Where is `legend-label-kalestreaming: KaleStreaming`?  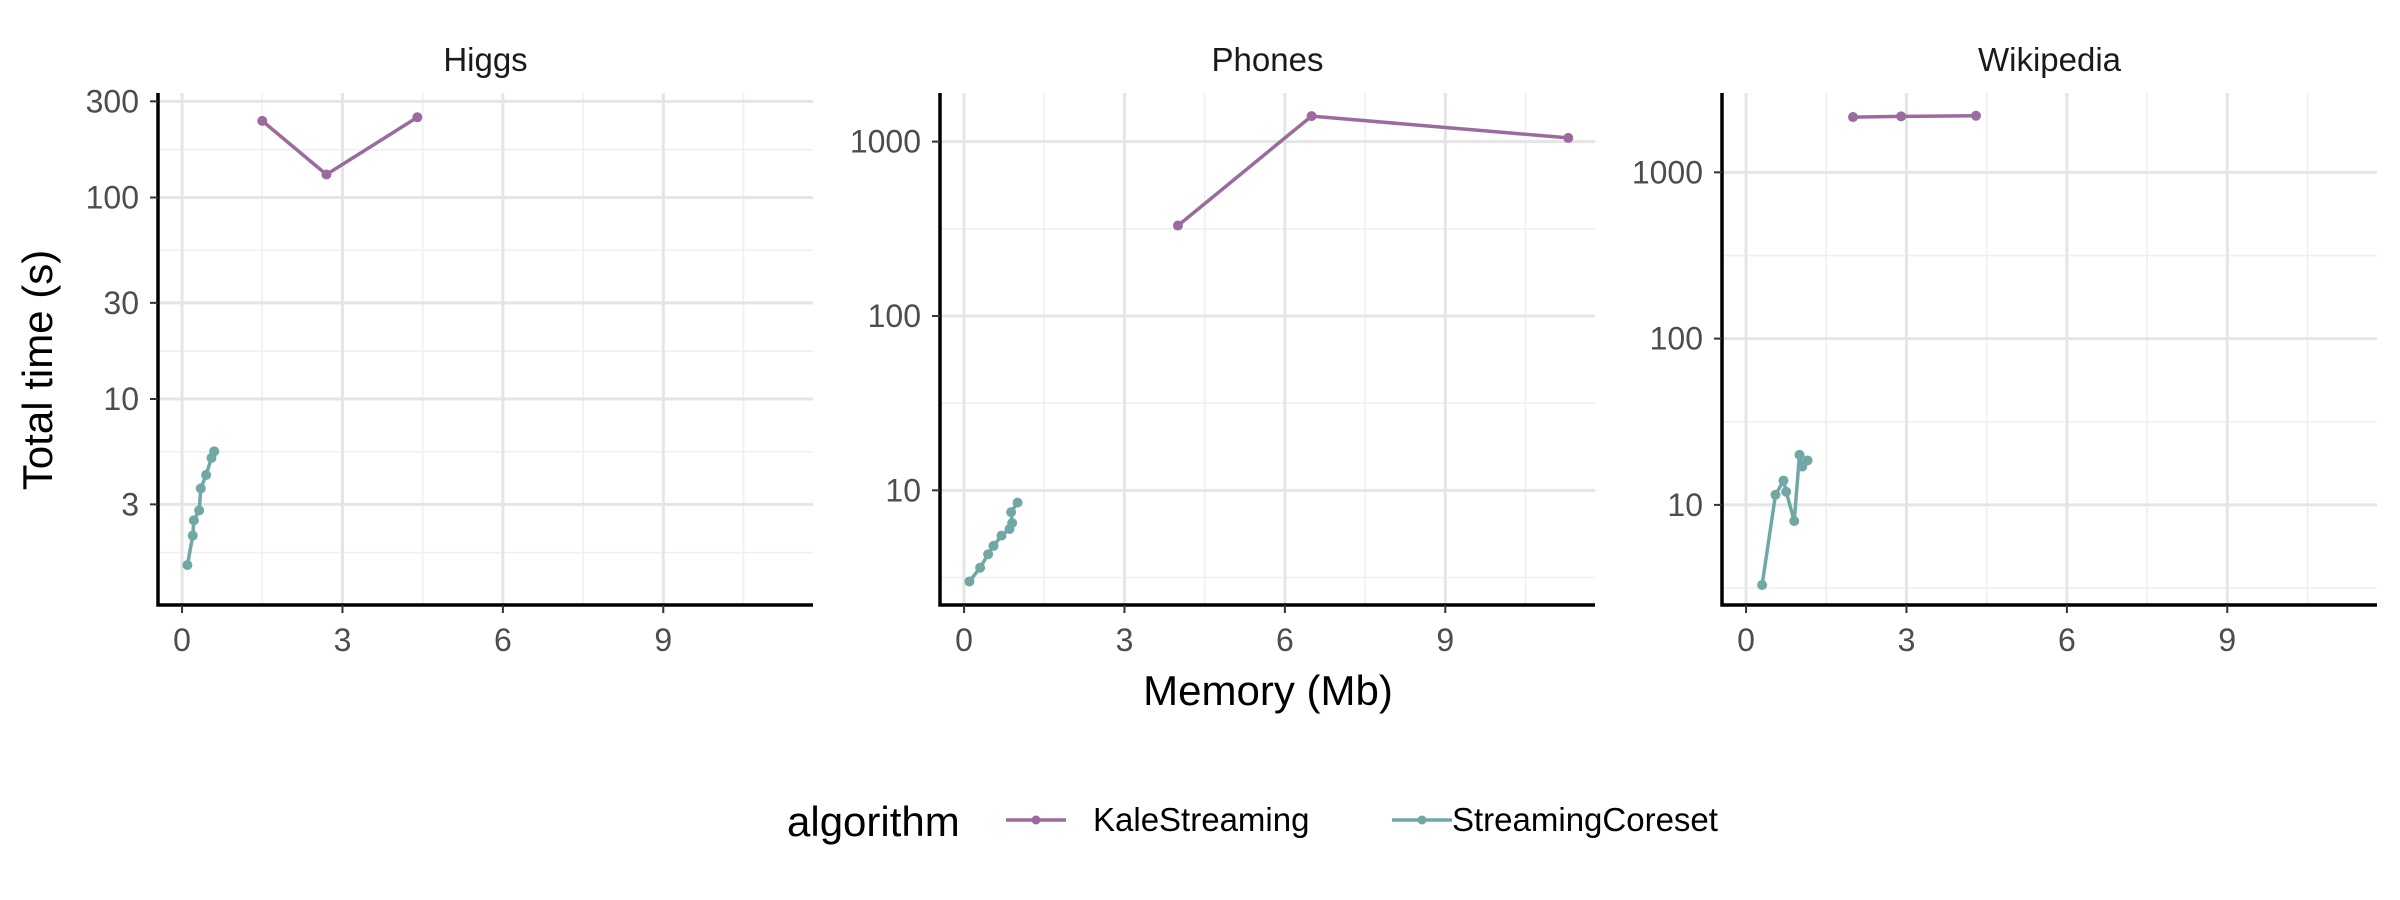 legend-label-kalestreaming: KaleStreaming is located at coordinates (1201, 819).